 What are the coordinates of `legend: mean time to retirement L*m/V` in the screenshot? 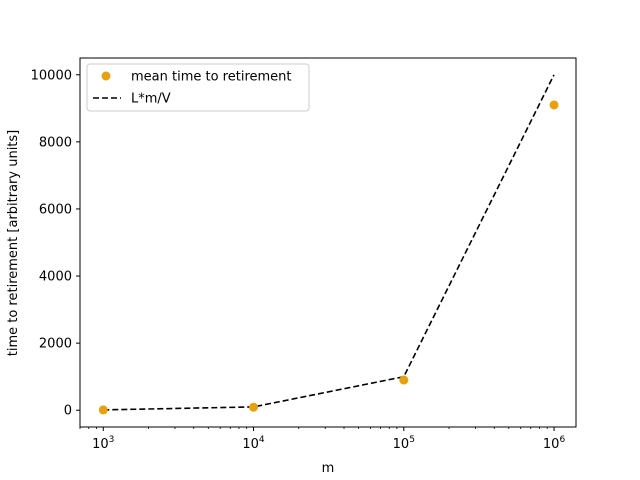 It's located at (198, 87).